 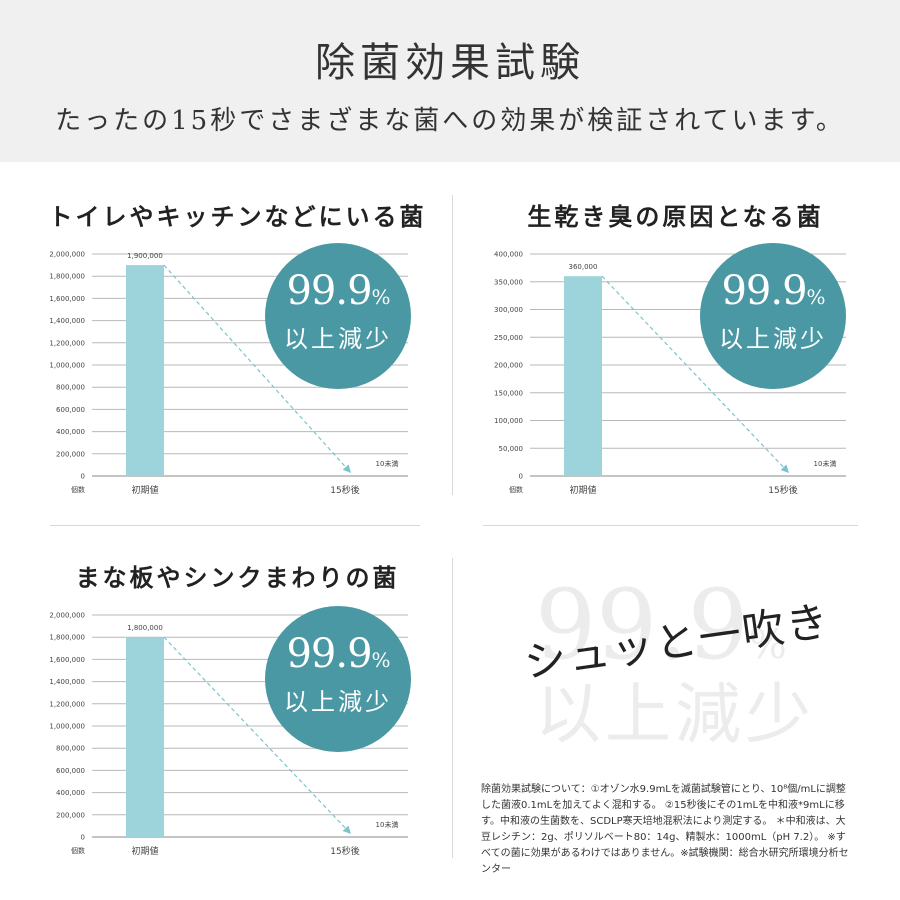 What do you see at coordinates (583, 267) in the screenshot?
I see `bar-value-label: 360,000` at bounding box center [583, 267].